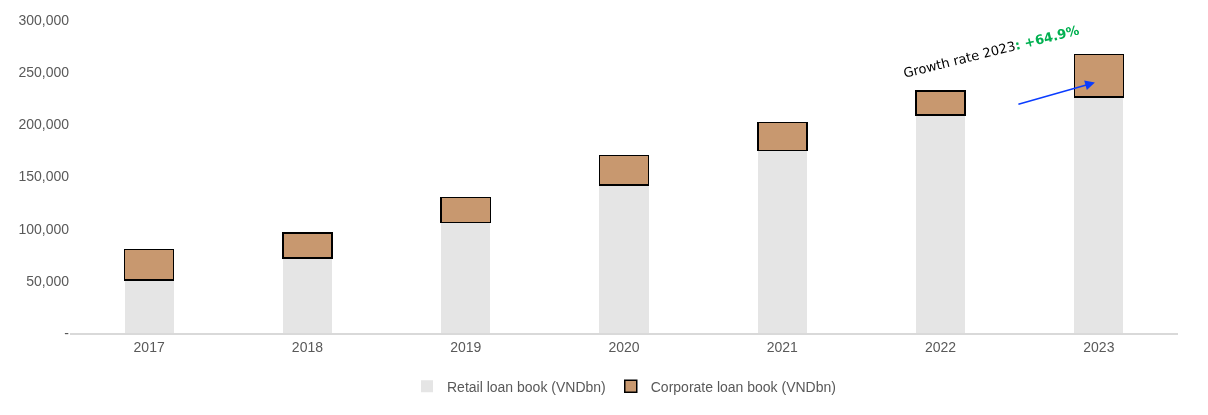 The image size is (1208, 415). Describe the element at coordinates (44, 228) in the screenshot. I see `y-tick-label: 100,000` at that location.